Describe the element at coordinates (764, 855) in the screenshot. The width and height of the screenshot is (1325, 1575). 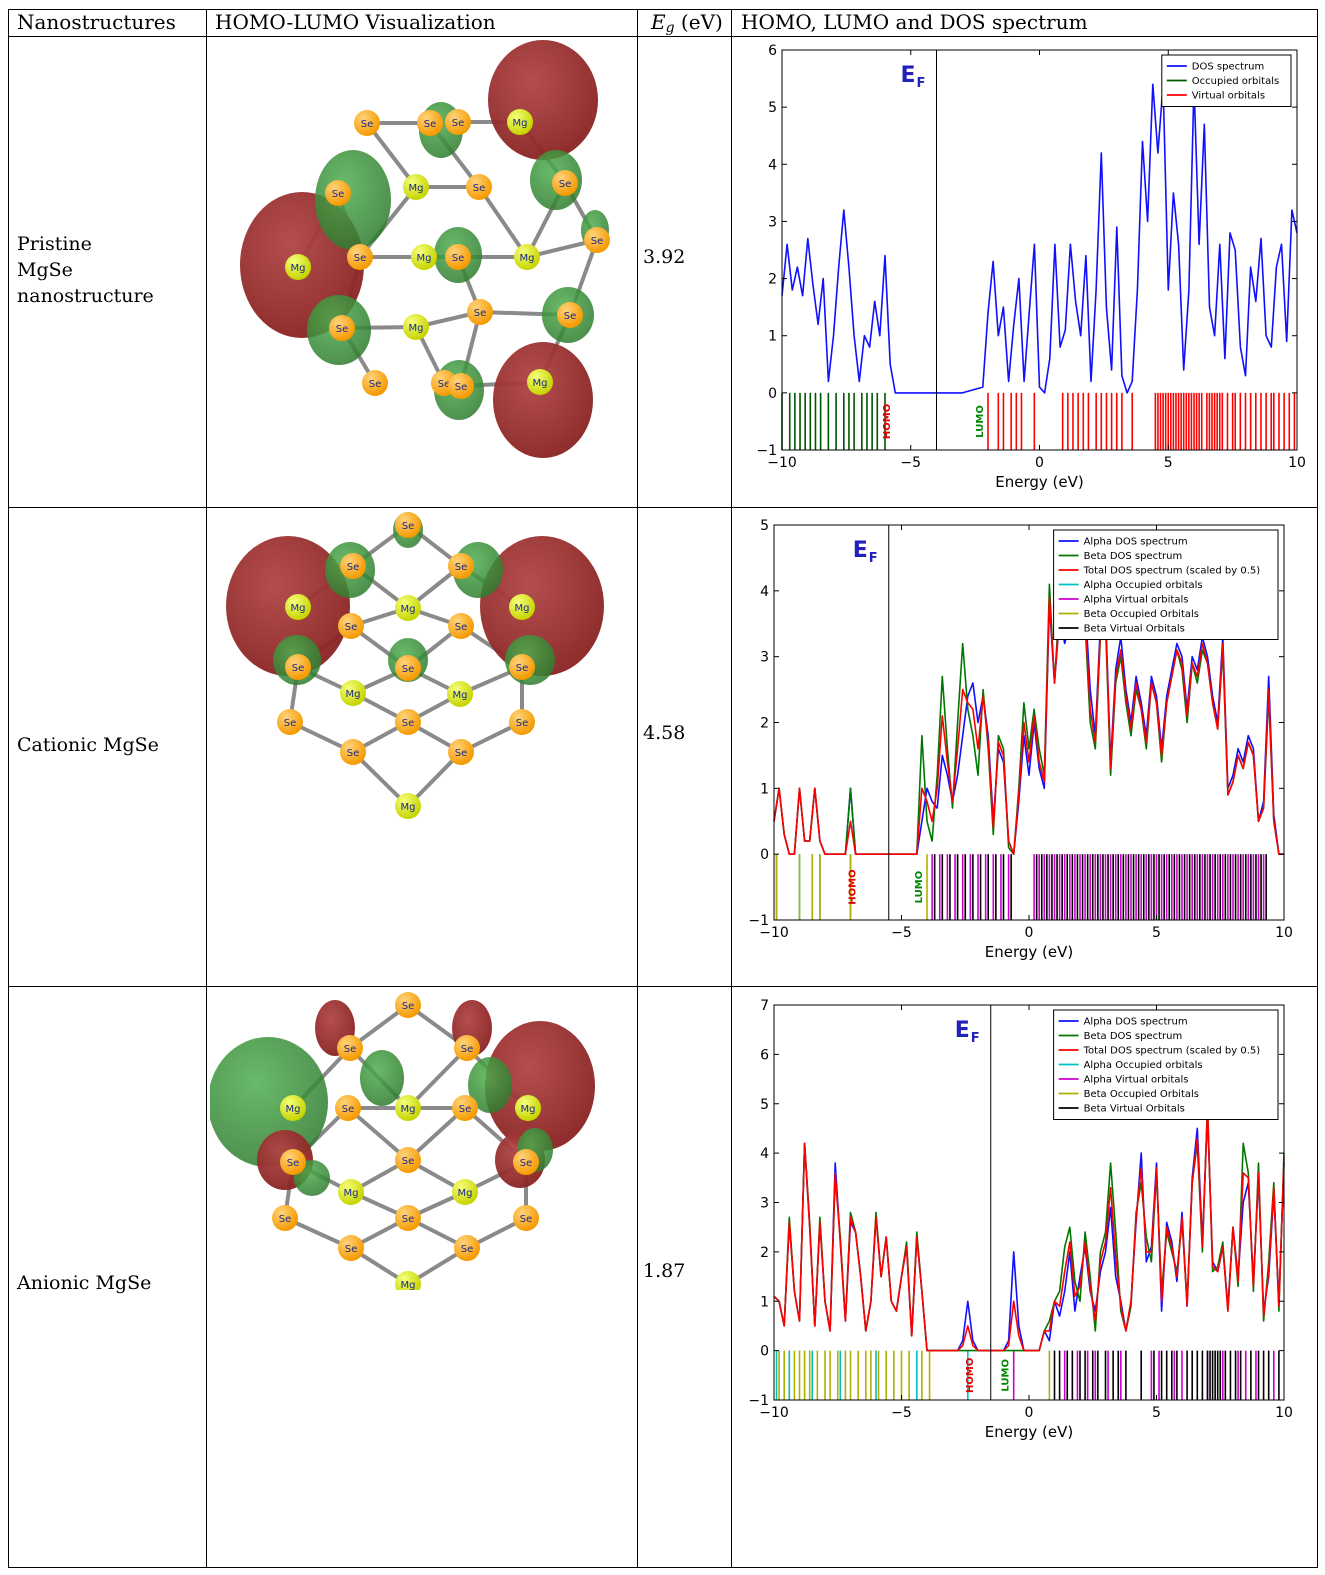
I see `y-tick-label: 0` at that location.